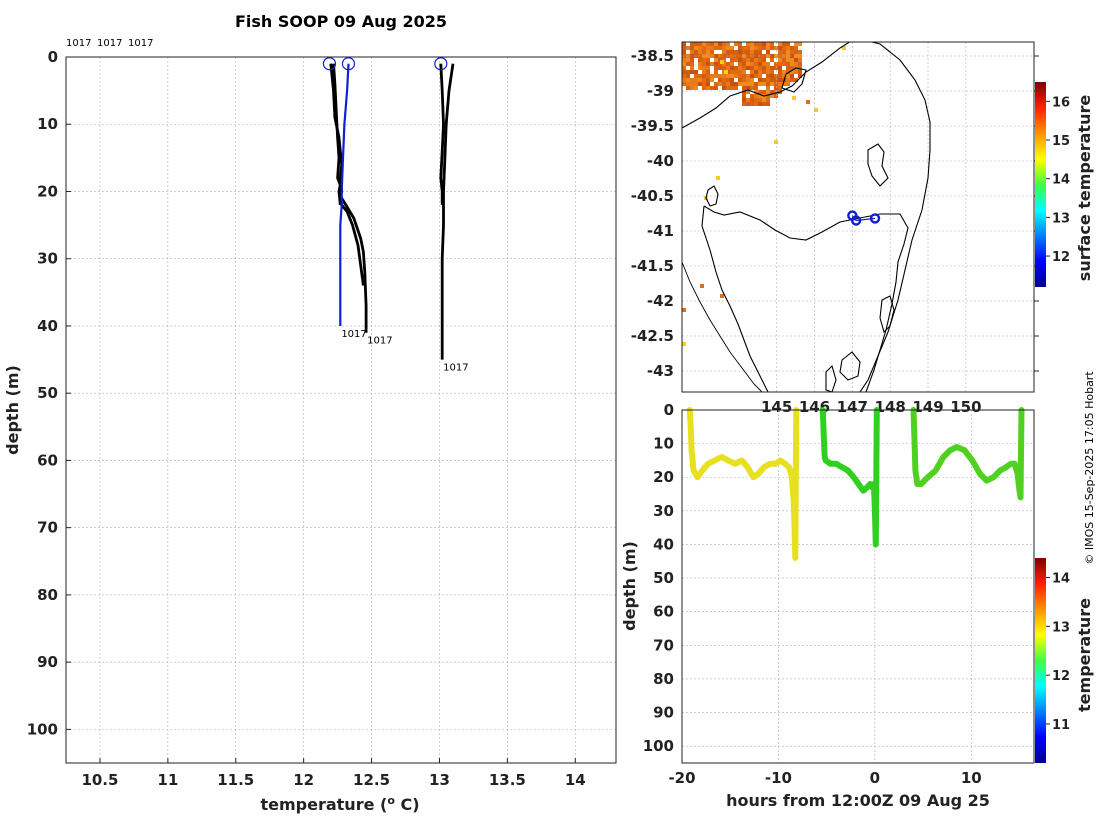  Describe the element at coordinates (652, 266) in the screenshot. I see `map-y-tick-label: -41.5` at that location.